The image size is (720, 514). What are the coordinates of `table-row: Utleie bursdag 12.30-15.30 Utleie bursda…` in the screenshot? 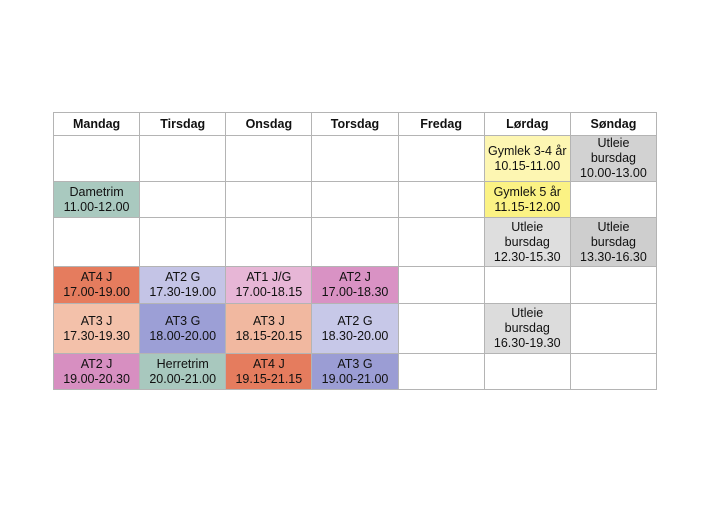 It's located at (355, 242).